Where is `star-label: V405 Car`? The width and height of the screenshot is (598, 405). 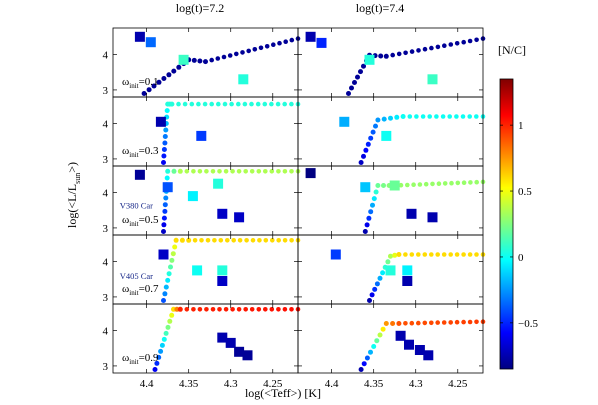 star-label: V405 Car is located at coordinates (136, 276).